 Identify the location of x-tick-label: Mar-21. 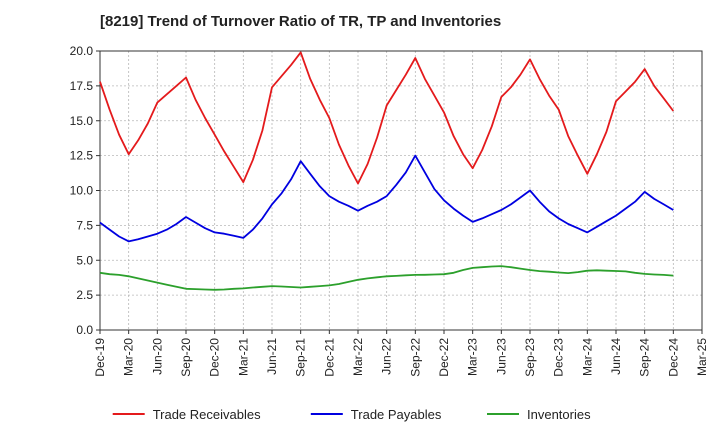
(243, 357).